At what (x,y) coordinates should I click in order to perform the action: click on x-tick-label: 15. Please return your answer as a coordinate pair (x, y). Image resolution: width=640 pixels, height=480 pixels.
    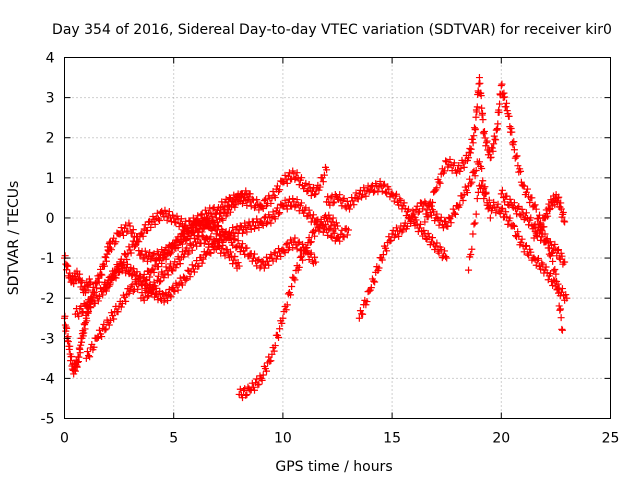
    Looking at the image, I should click on (392, 439).